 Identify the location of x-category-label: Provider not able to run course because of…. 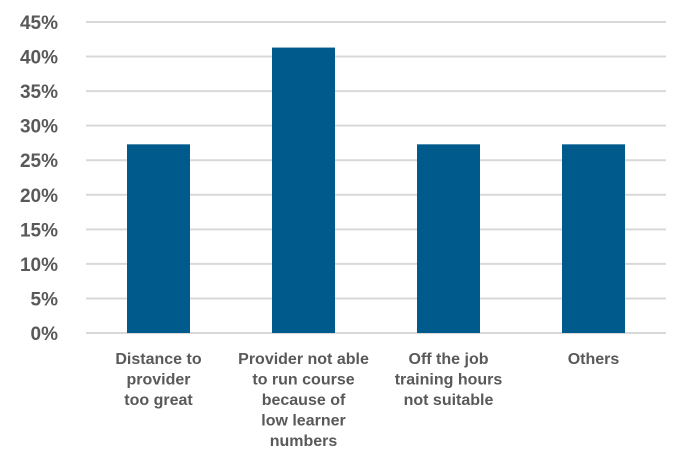
(303, 400).